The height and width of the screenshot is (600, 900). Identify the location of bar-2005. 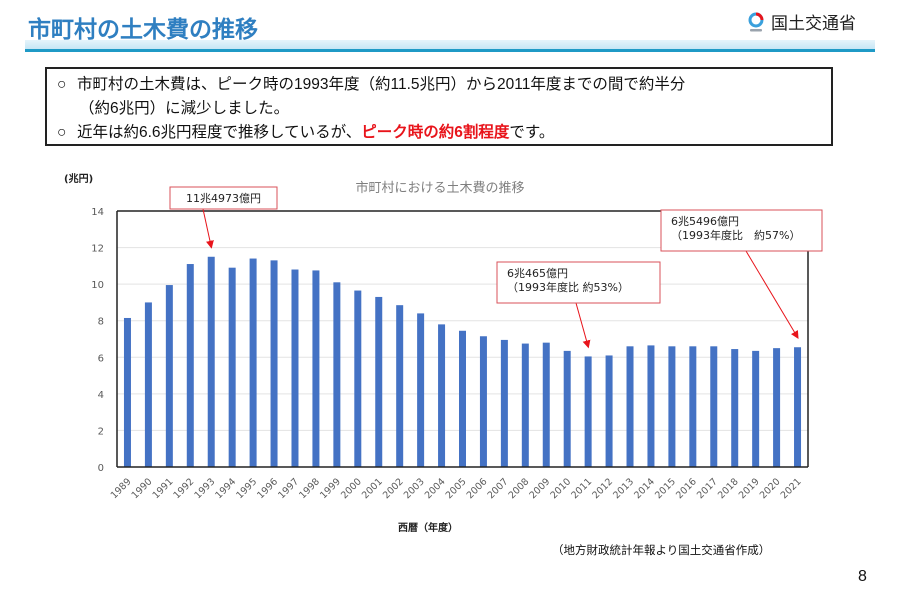
(462, 398).